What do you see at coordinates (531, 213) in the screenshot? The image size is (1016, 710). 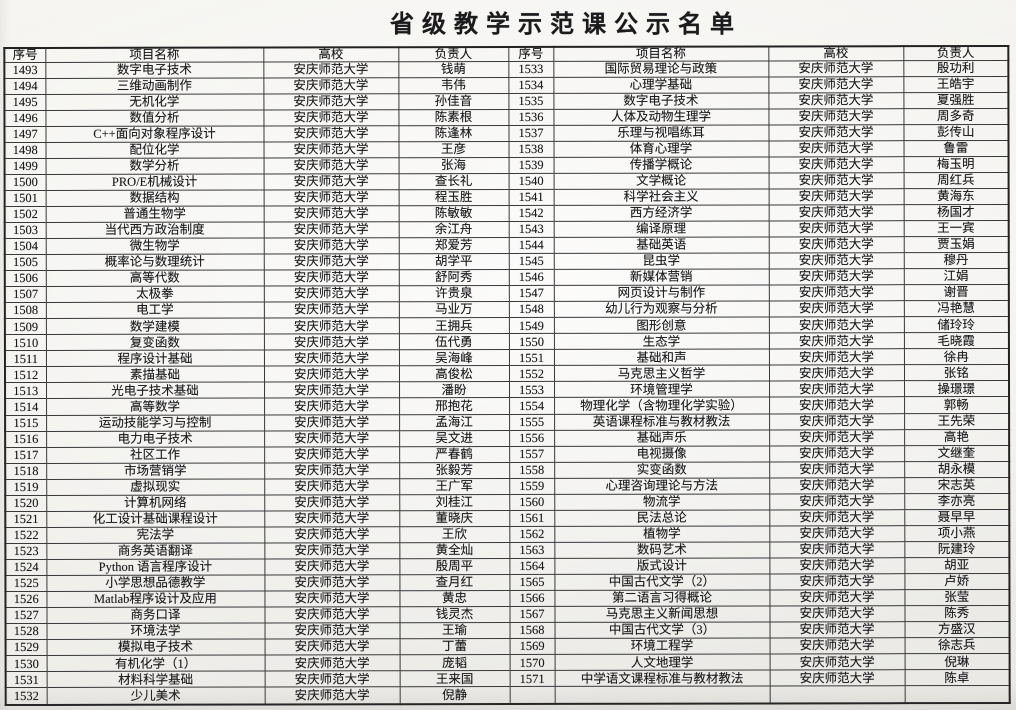 I see `cell-no: 1542` at bounding box center [531, 213].